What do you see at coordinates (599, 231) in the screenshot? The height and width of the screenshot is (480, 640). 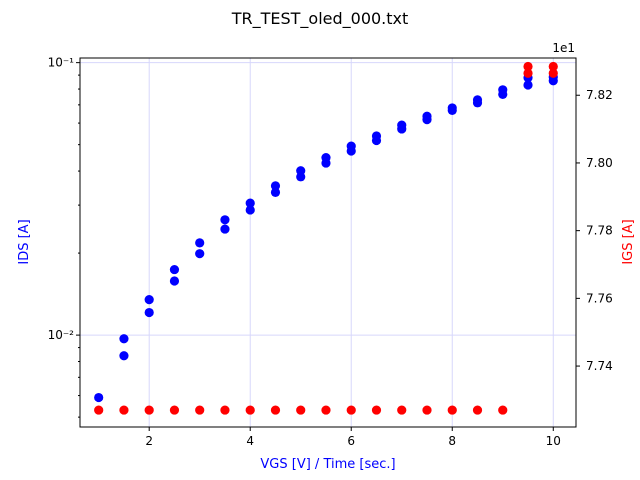 I see `right-tick-label: 7.78` at bounding box center [599, 231].